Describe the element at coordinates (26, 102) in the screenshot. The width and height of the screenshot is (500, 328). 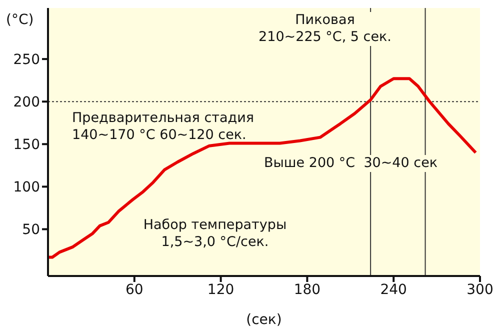
I see `y-tick-label: 200` at that location.